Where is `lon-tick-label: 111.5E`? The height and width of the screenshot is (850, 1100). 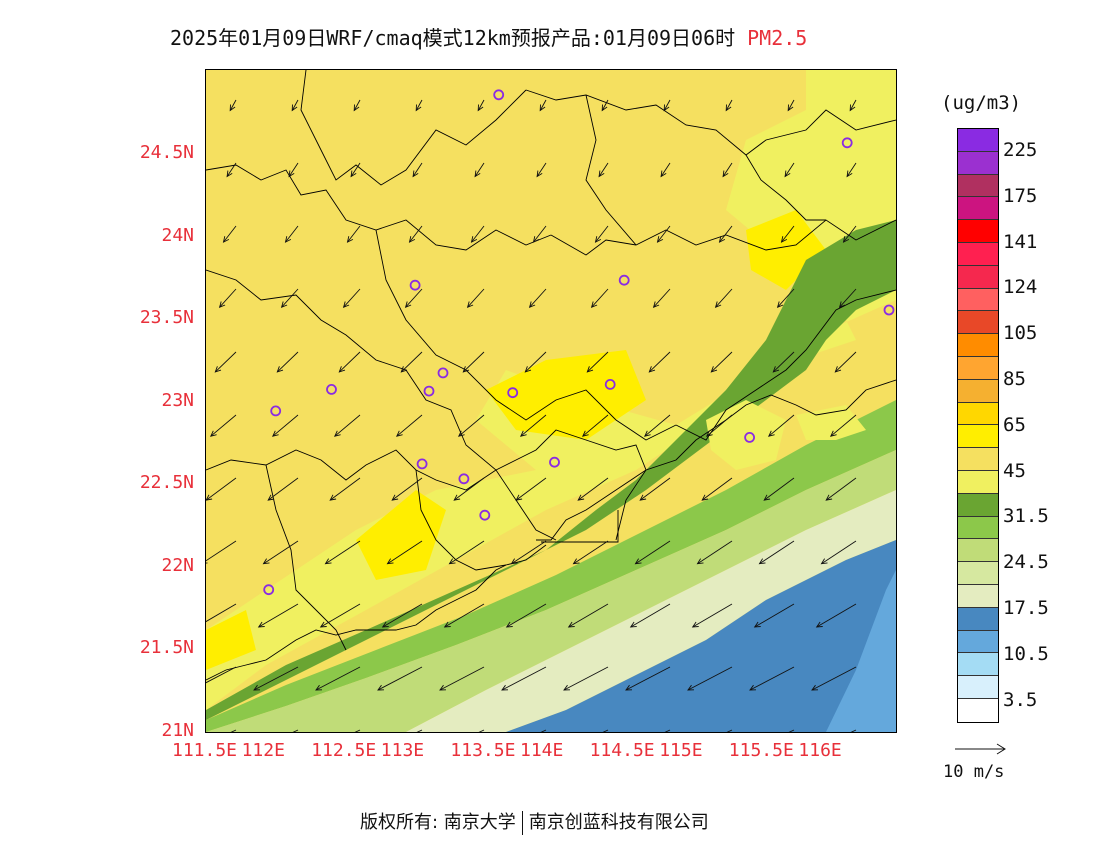 lon-tick-label: 111.5E is located at coordinates (205, 750).